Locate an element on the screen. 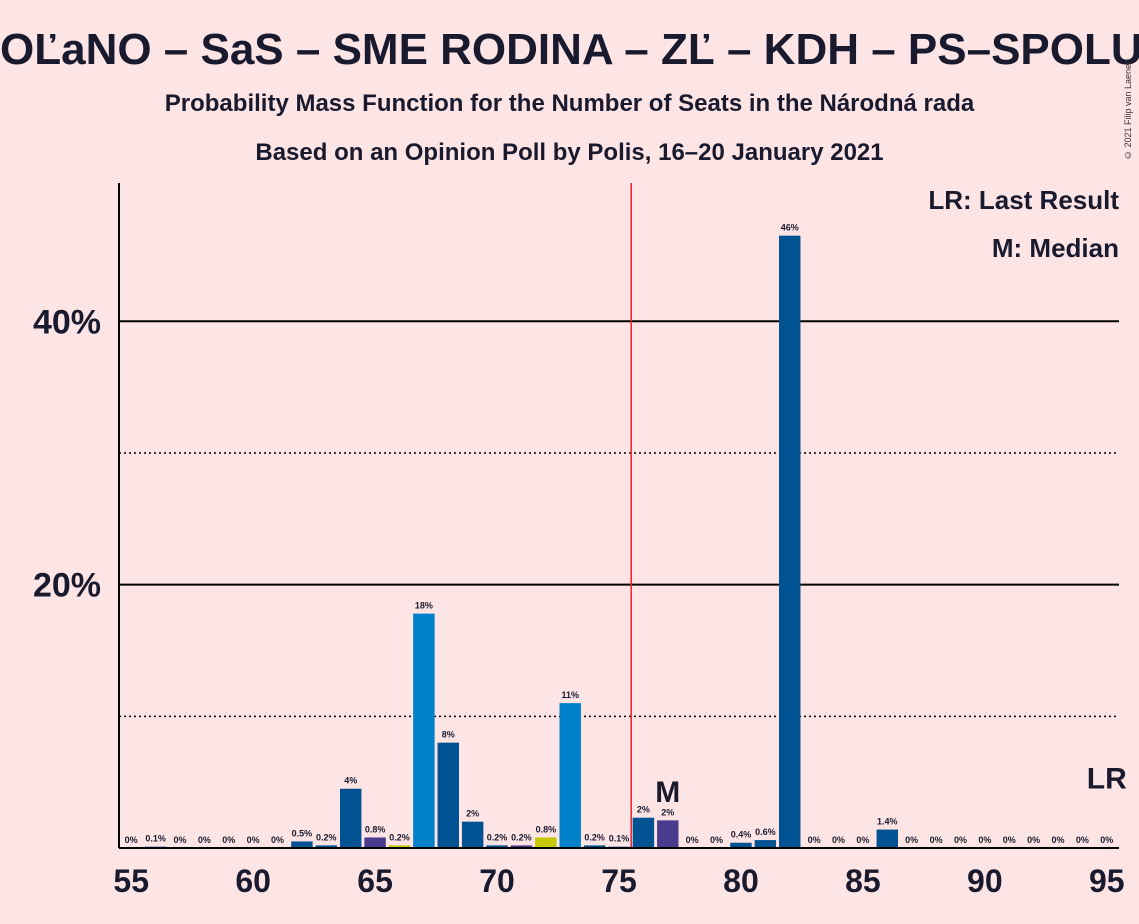  bar-value-label: 4% is located at coordinates (350, 781).